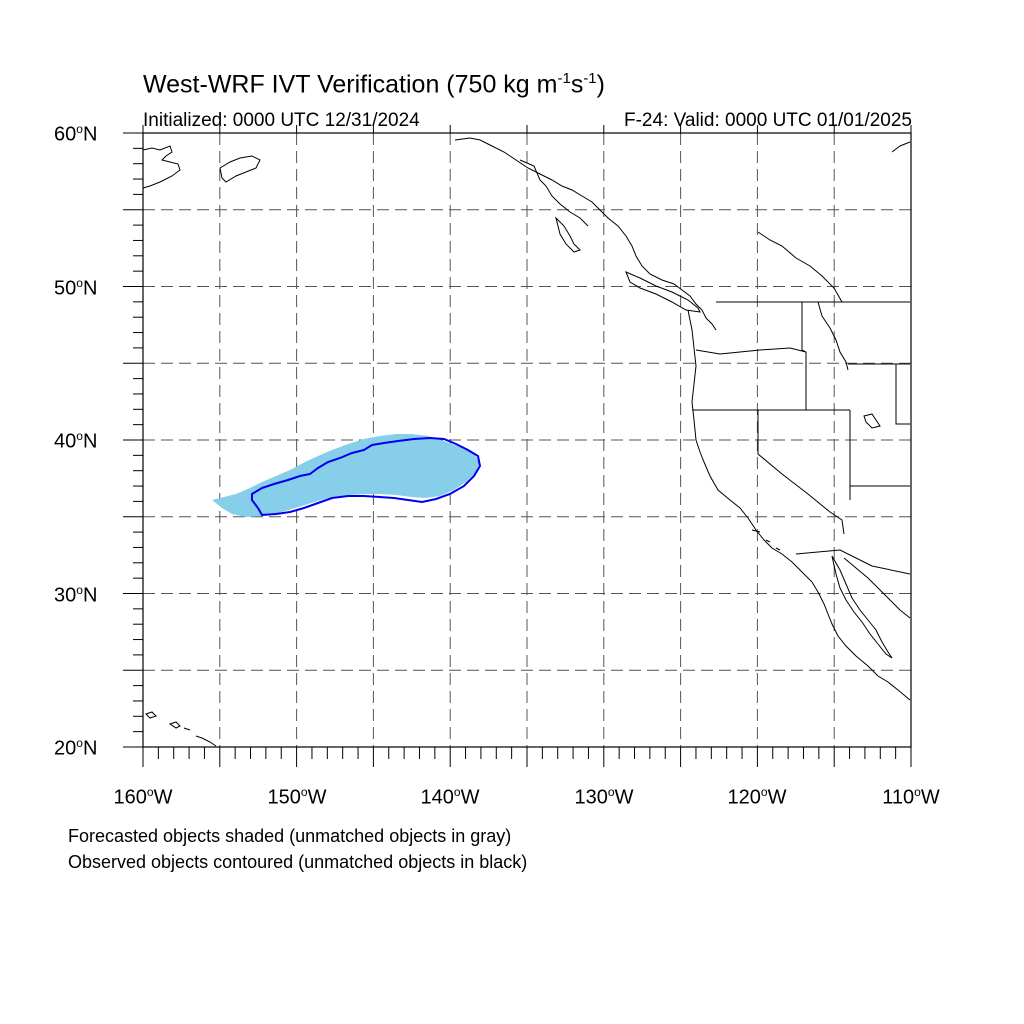 The height and width of the screenshot is (1024, 1024). What do you see at coordinates (554, 193) in the screenshot?
I see `alaska-panhandle-islands` at bounding box center [554, 193].